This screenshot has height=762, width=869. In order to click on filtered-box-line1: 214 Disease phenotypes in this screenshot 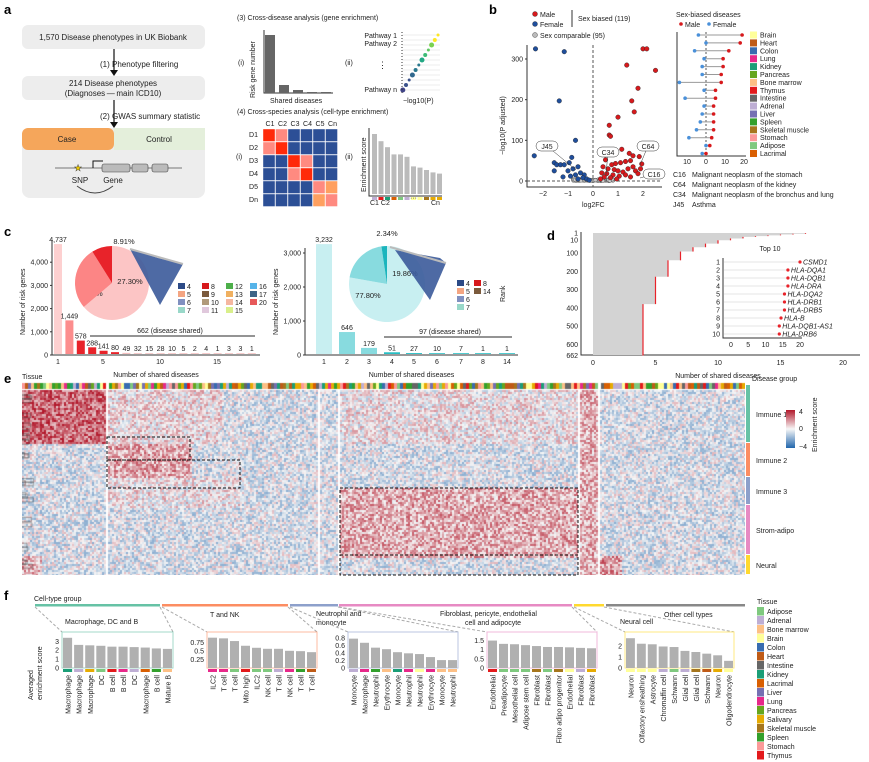, I will do `click(113, 83)`.